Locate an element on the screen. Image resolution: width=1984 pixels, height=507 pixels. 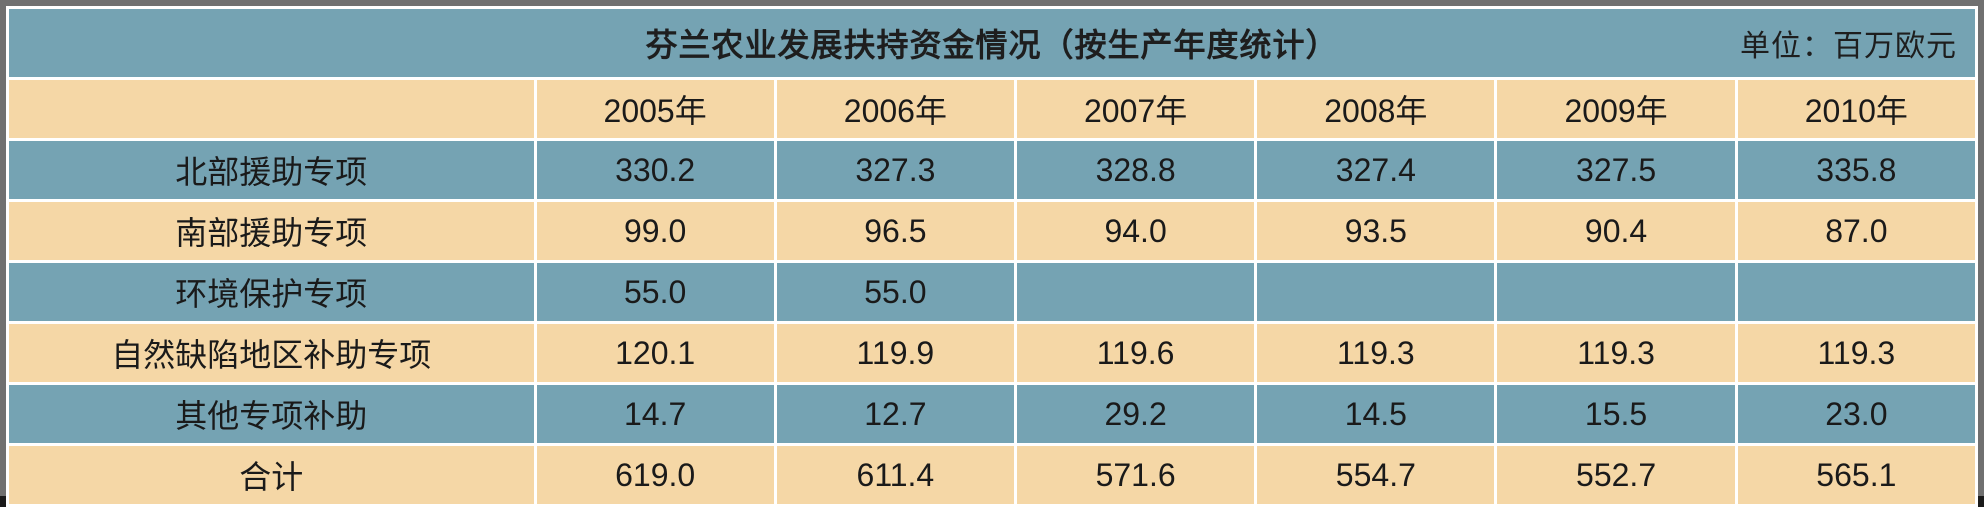
column-header: 2005年 is located at coordinates (655, 109).